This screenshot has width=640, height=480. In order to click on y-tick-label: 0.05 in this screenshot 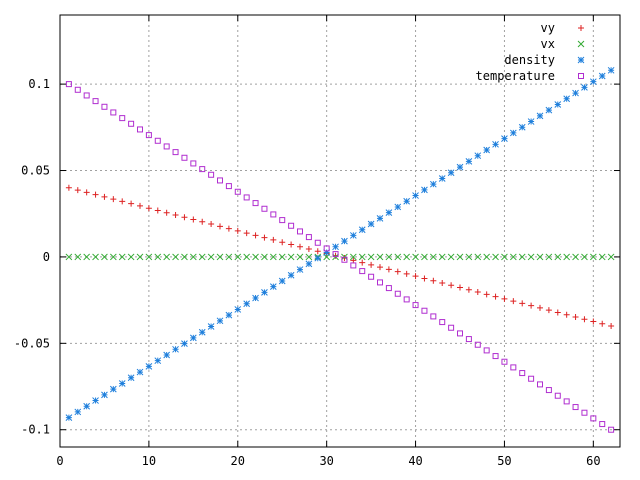, I will do `click(35, 171)`.